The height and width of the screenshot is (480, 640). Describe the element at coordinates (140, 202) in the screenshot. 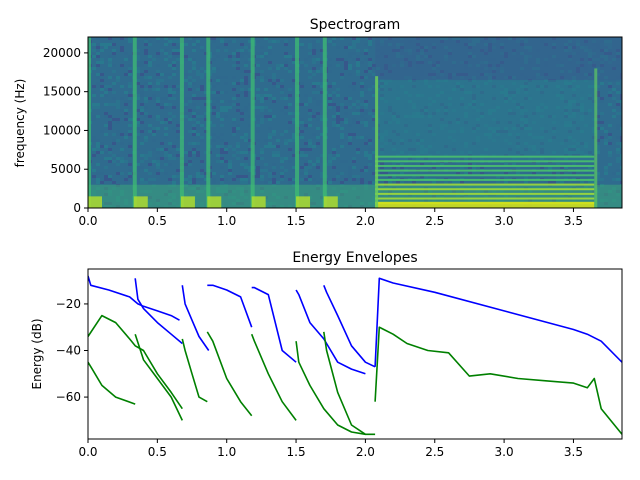

I see `spectrogram-onset-burst` at that location.